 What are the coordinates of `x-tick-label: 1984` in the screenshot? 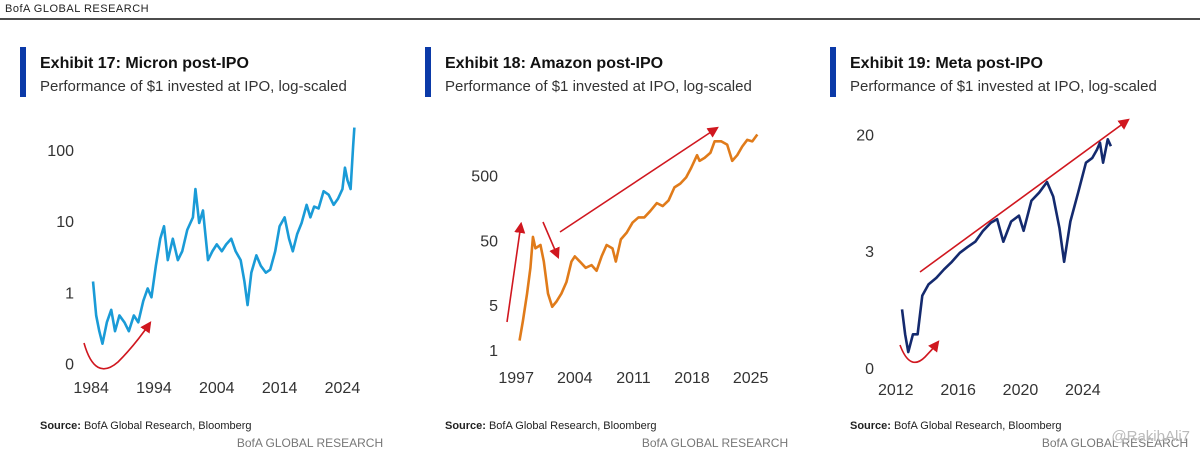 It's located at (91, 388).